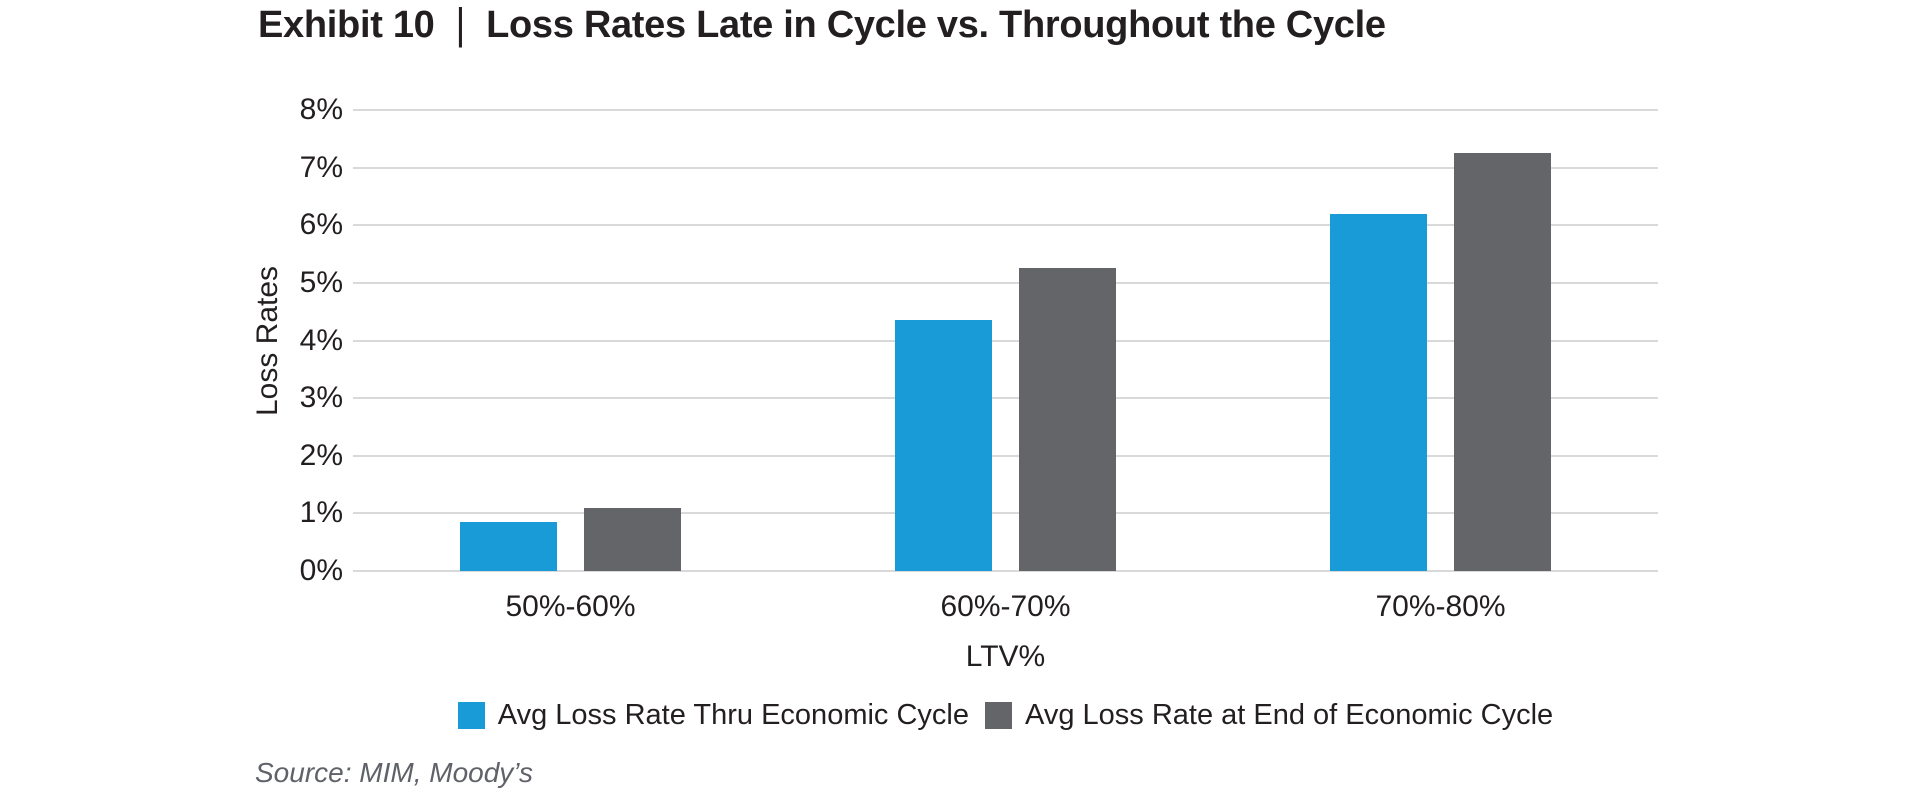 This screenshot has width=1913, height=799. Describe the element at coordinates (1289, 715) in the screenshot. I see `legend-label: Avg Loss Rate at End of Economic Cycle` at that location.